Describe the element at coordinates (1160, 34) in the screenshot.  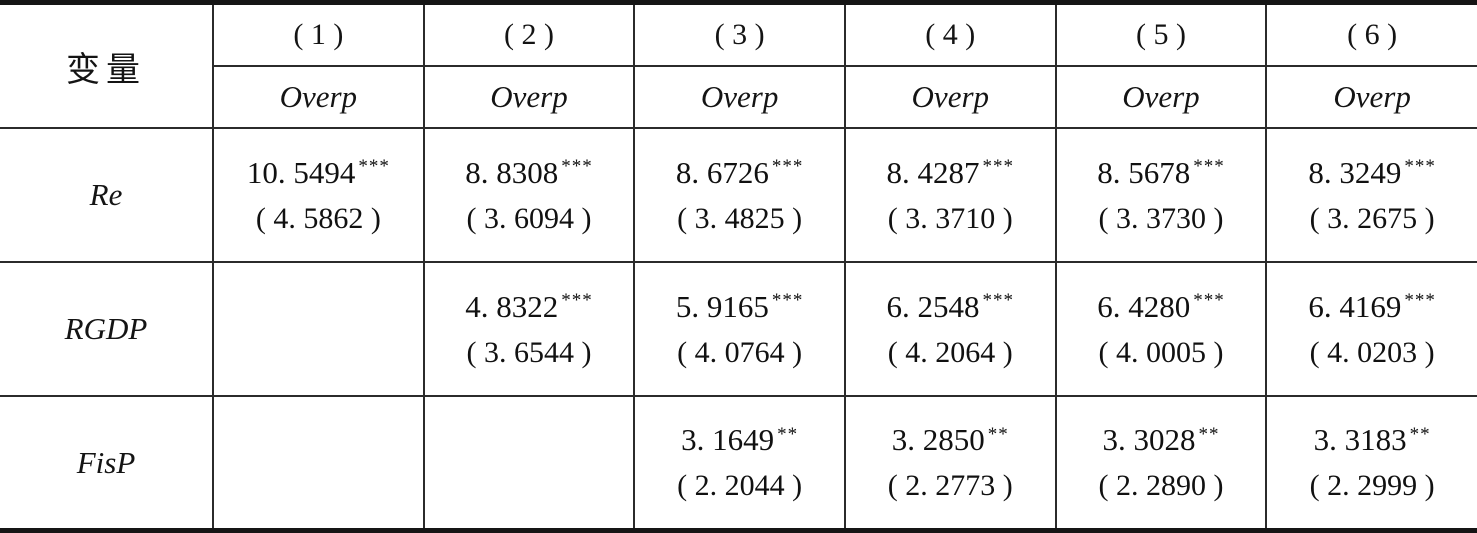
I see `model-5-header: ( 5 )` at that location.